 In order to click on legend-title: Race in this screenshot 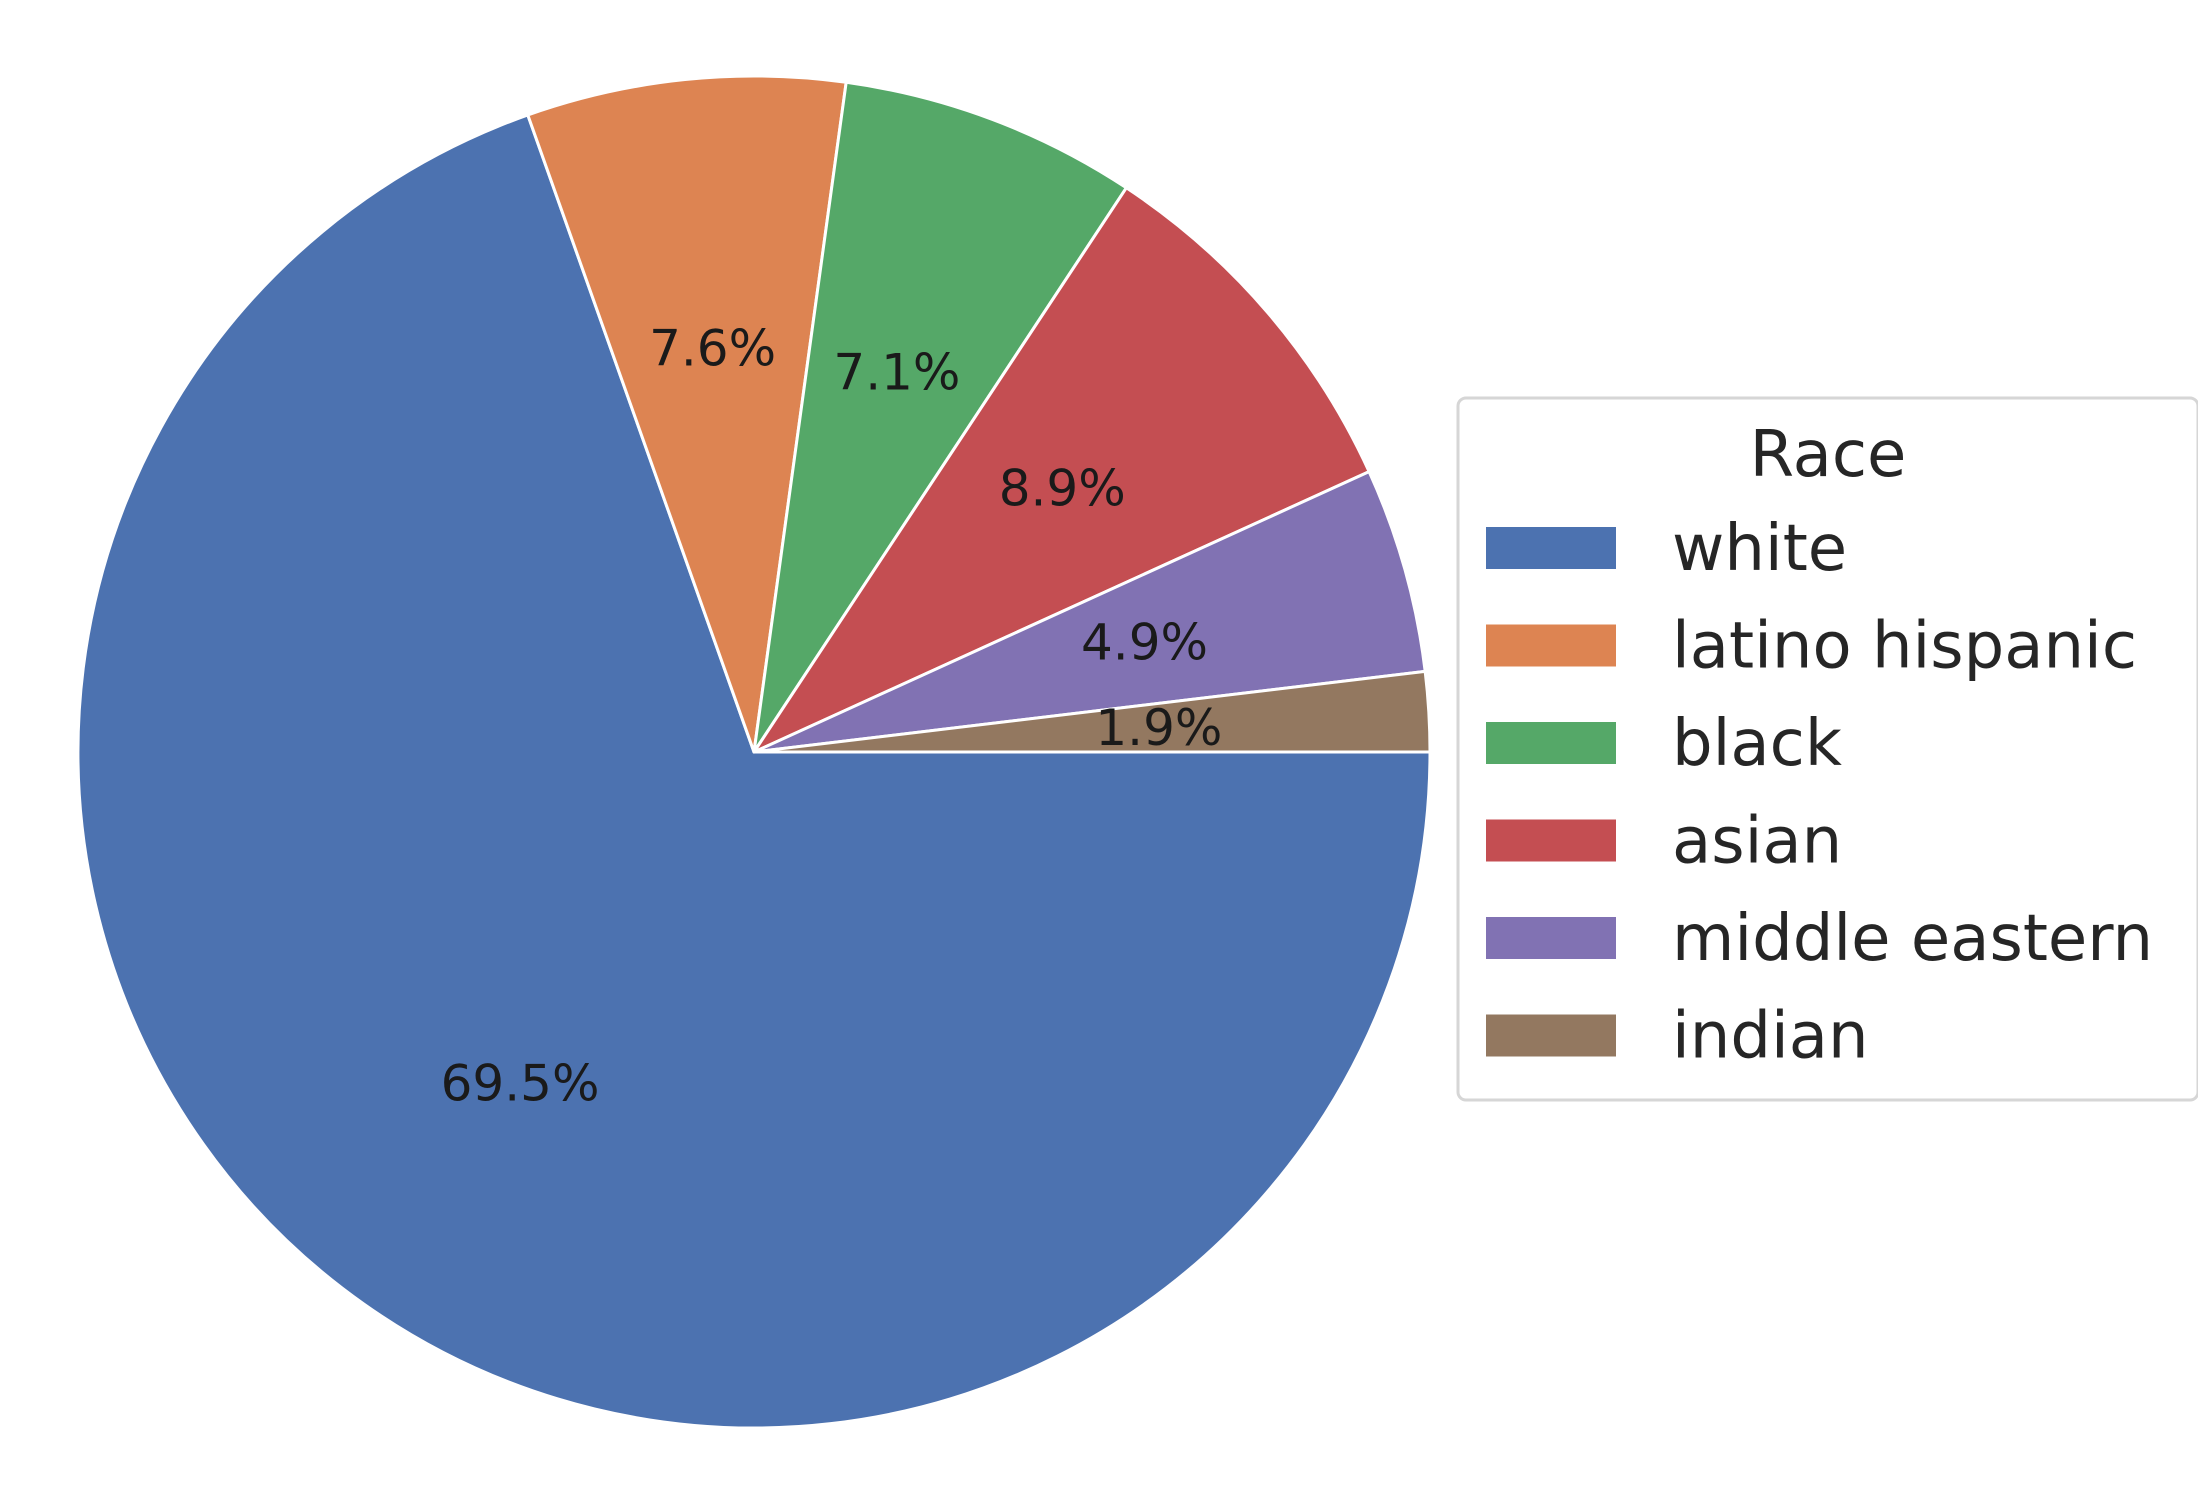, I will do `click(1828, 455)`.